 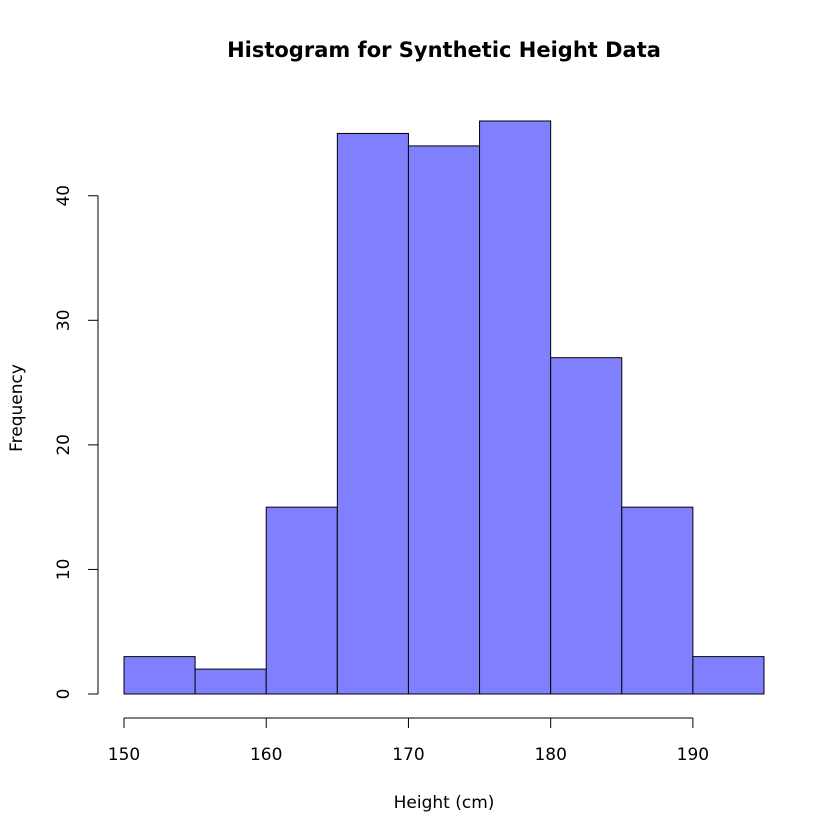 I want to click on chart-title: Histogram for Synthetic Height Data, so click(x=444, y=50).